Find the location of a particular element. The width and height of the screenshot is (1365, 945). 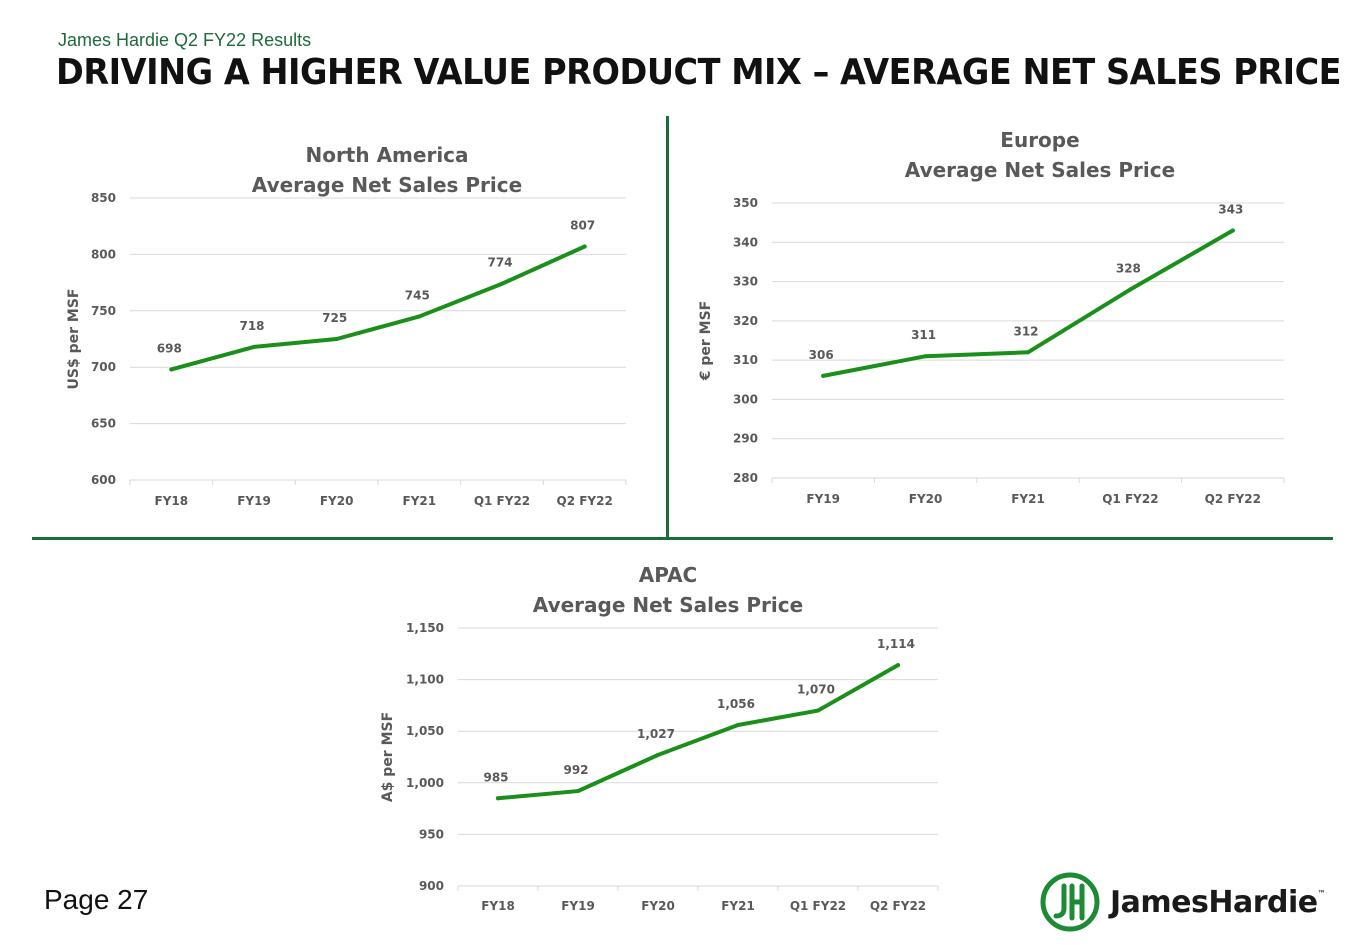

data-label: 774 is located at coordinates (499, 263).